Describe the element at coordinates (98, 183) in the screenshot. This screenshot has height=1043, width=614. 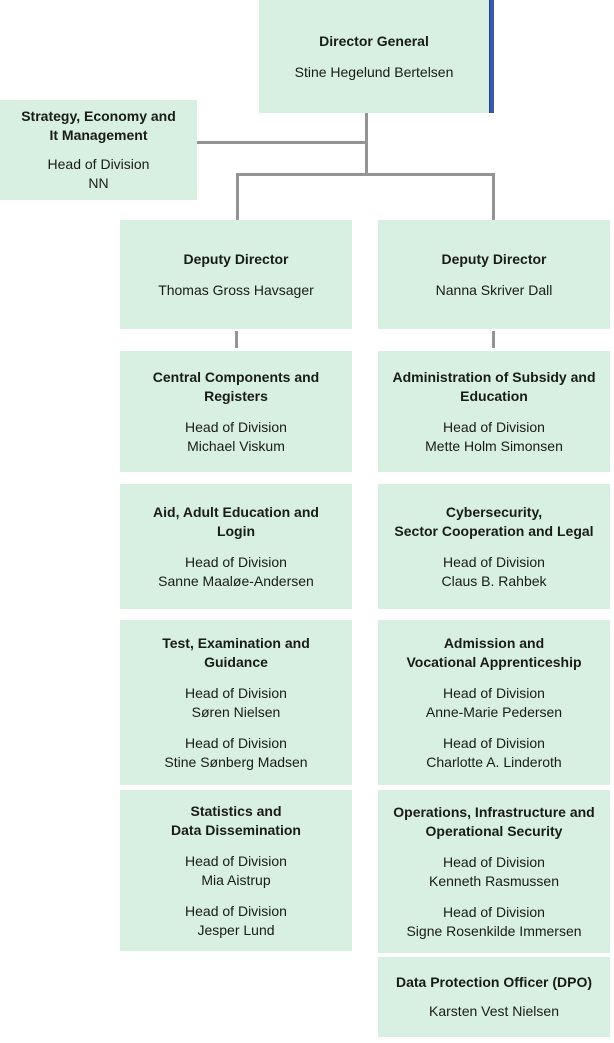
I see `person-name: NN` at that location.